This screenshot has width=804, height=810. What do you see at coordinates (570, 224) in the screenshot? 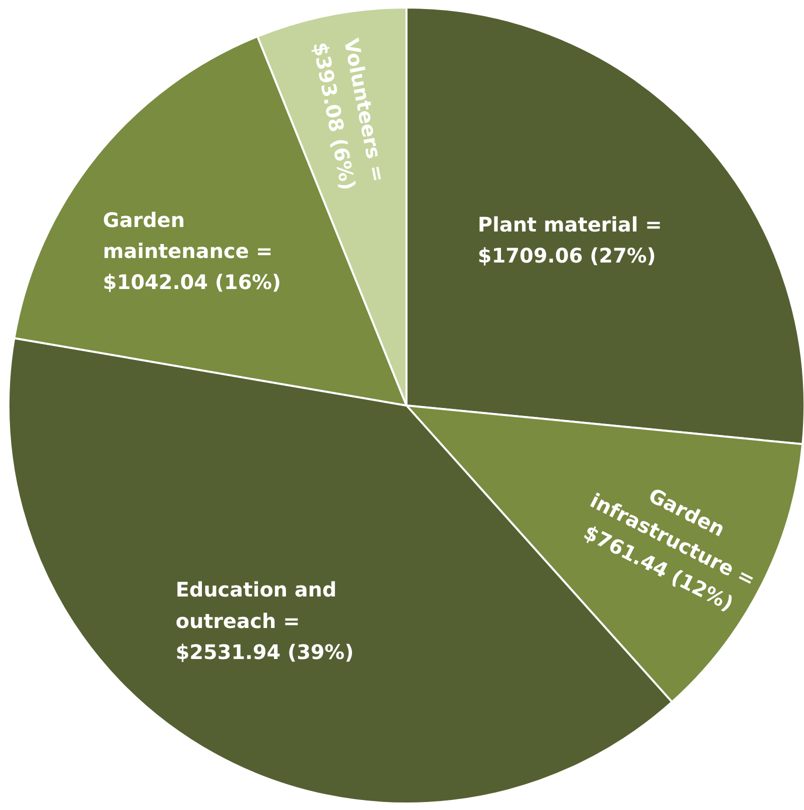
I see `slice-label: Plant material =` at bounding box center [570, 224].